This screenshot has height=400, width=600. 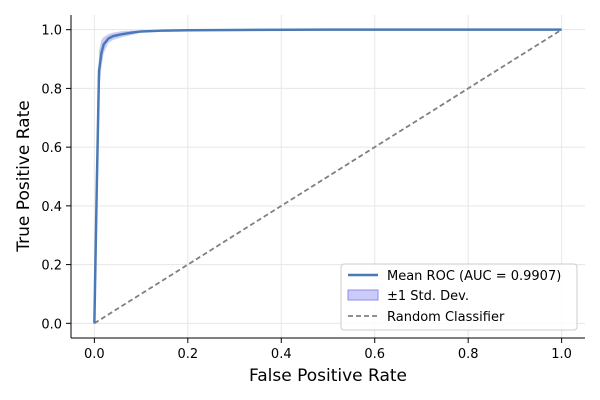 What do you see at coordinates (51, 31) in the screenshot?
I see `y-tick-label: 1.0` at bounding box center [51, 31].